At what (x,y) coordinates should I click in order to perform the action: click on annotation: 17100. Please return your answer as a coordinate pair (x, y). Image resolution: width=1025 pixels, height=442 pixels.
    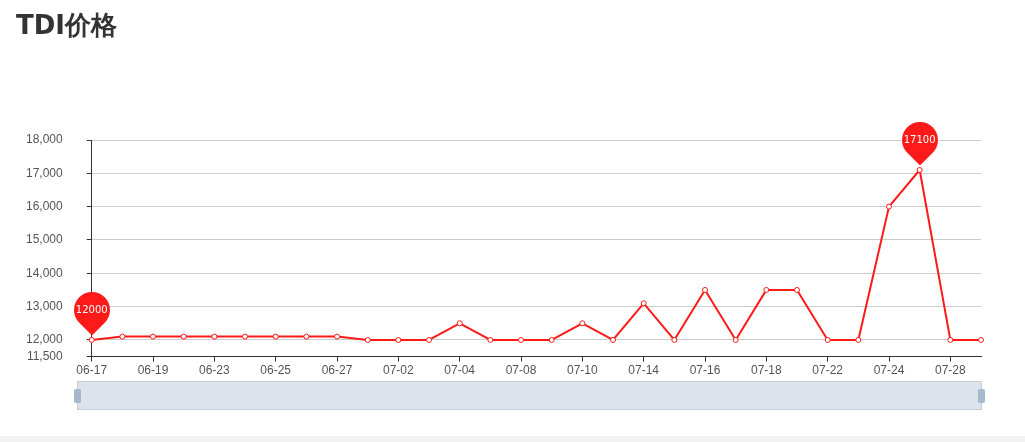
    Looking at the image, I should click on (919, 140).